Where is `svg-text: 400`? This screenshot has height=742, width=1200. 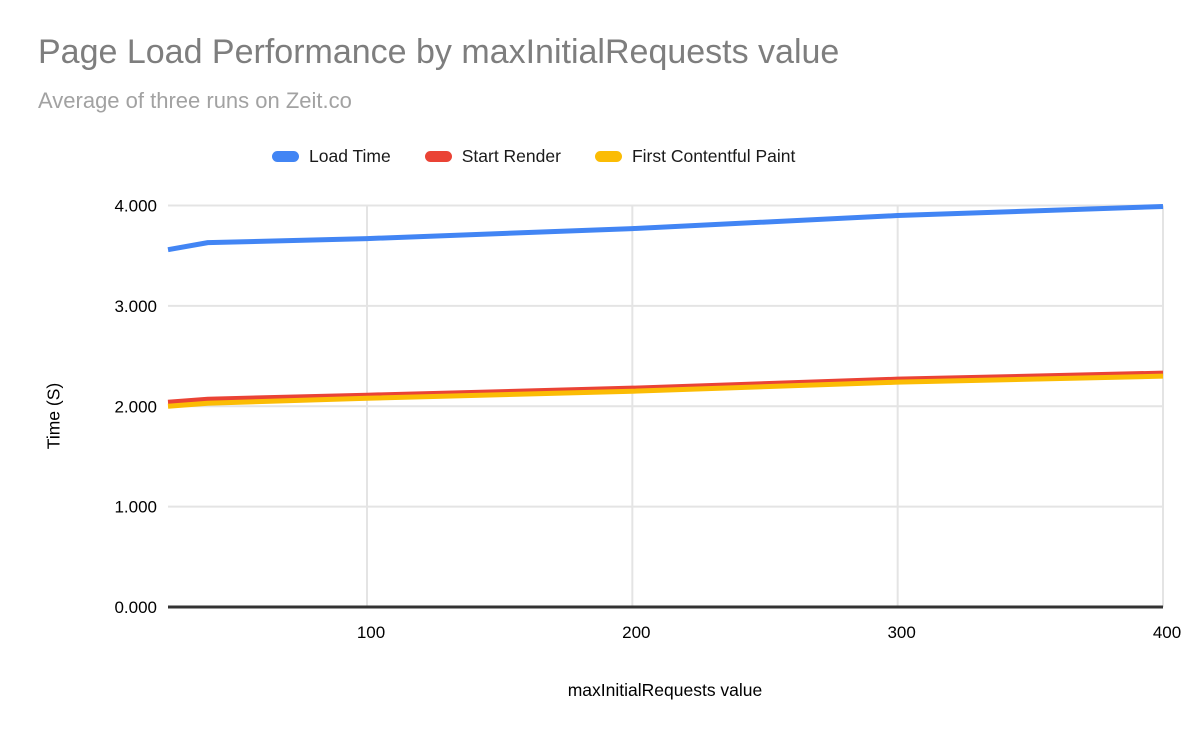 svg-text: 400 is located at coordinates (1167, 632).